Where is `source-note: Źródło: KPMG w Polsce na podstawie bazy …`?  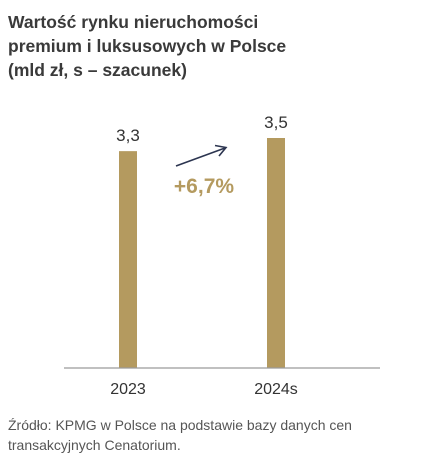
source-note: Źródło: KPMG w Polsce na podstawie bazy … is located at coordinates (216, 435).